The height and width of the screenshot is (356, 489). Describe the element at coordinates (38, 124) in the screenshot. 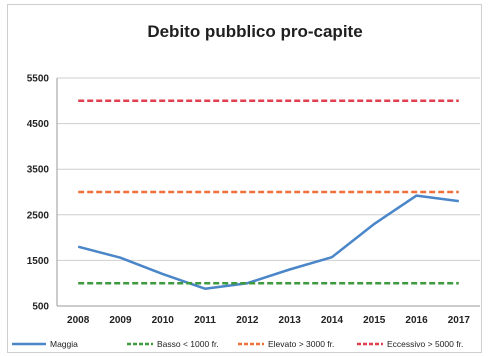

I see `y-tick-label: 4500` at that location.